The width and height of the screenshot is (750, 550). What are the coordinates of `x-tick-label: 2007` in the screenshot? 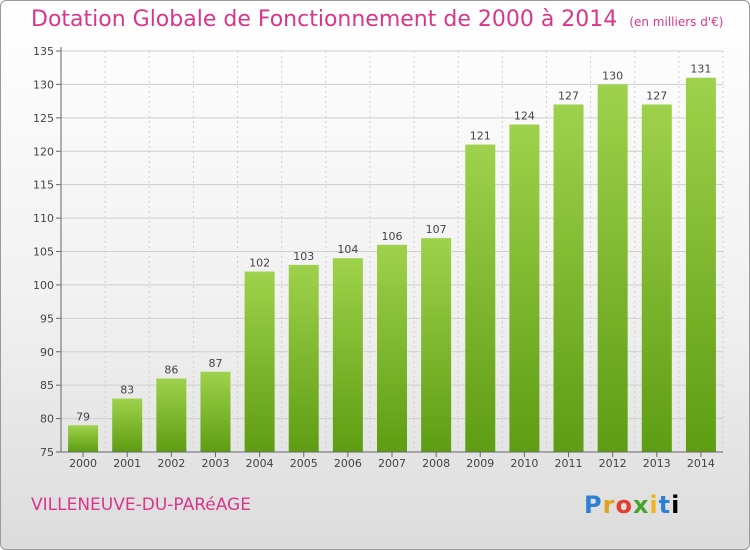 It's located at (392, 463).